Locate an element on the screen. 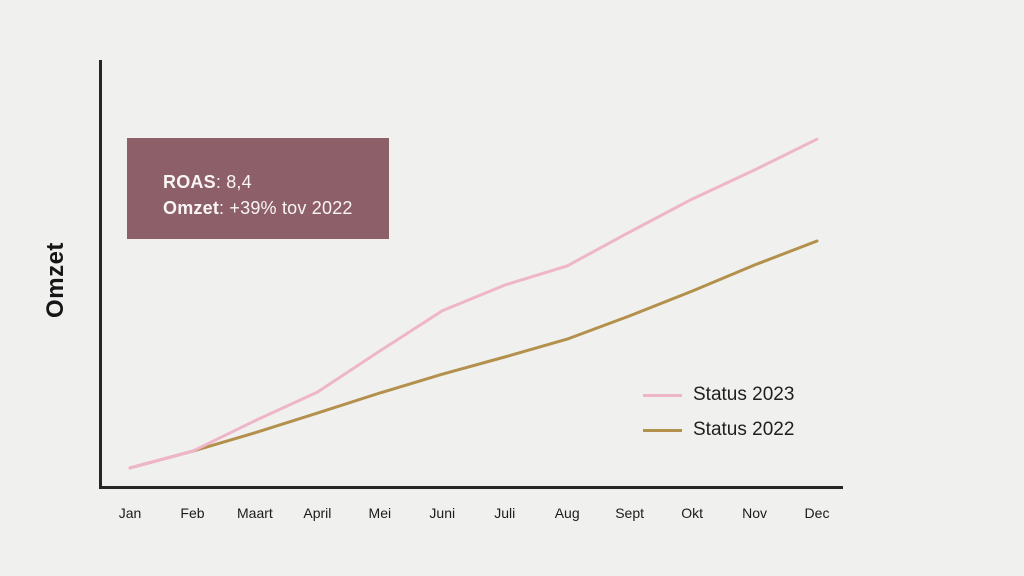 The height and width of the screenshot is (576, 1024). x-tick-maart: Maart is located at coordinates (255, 513).